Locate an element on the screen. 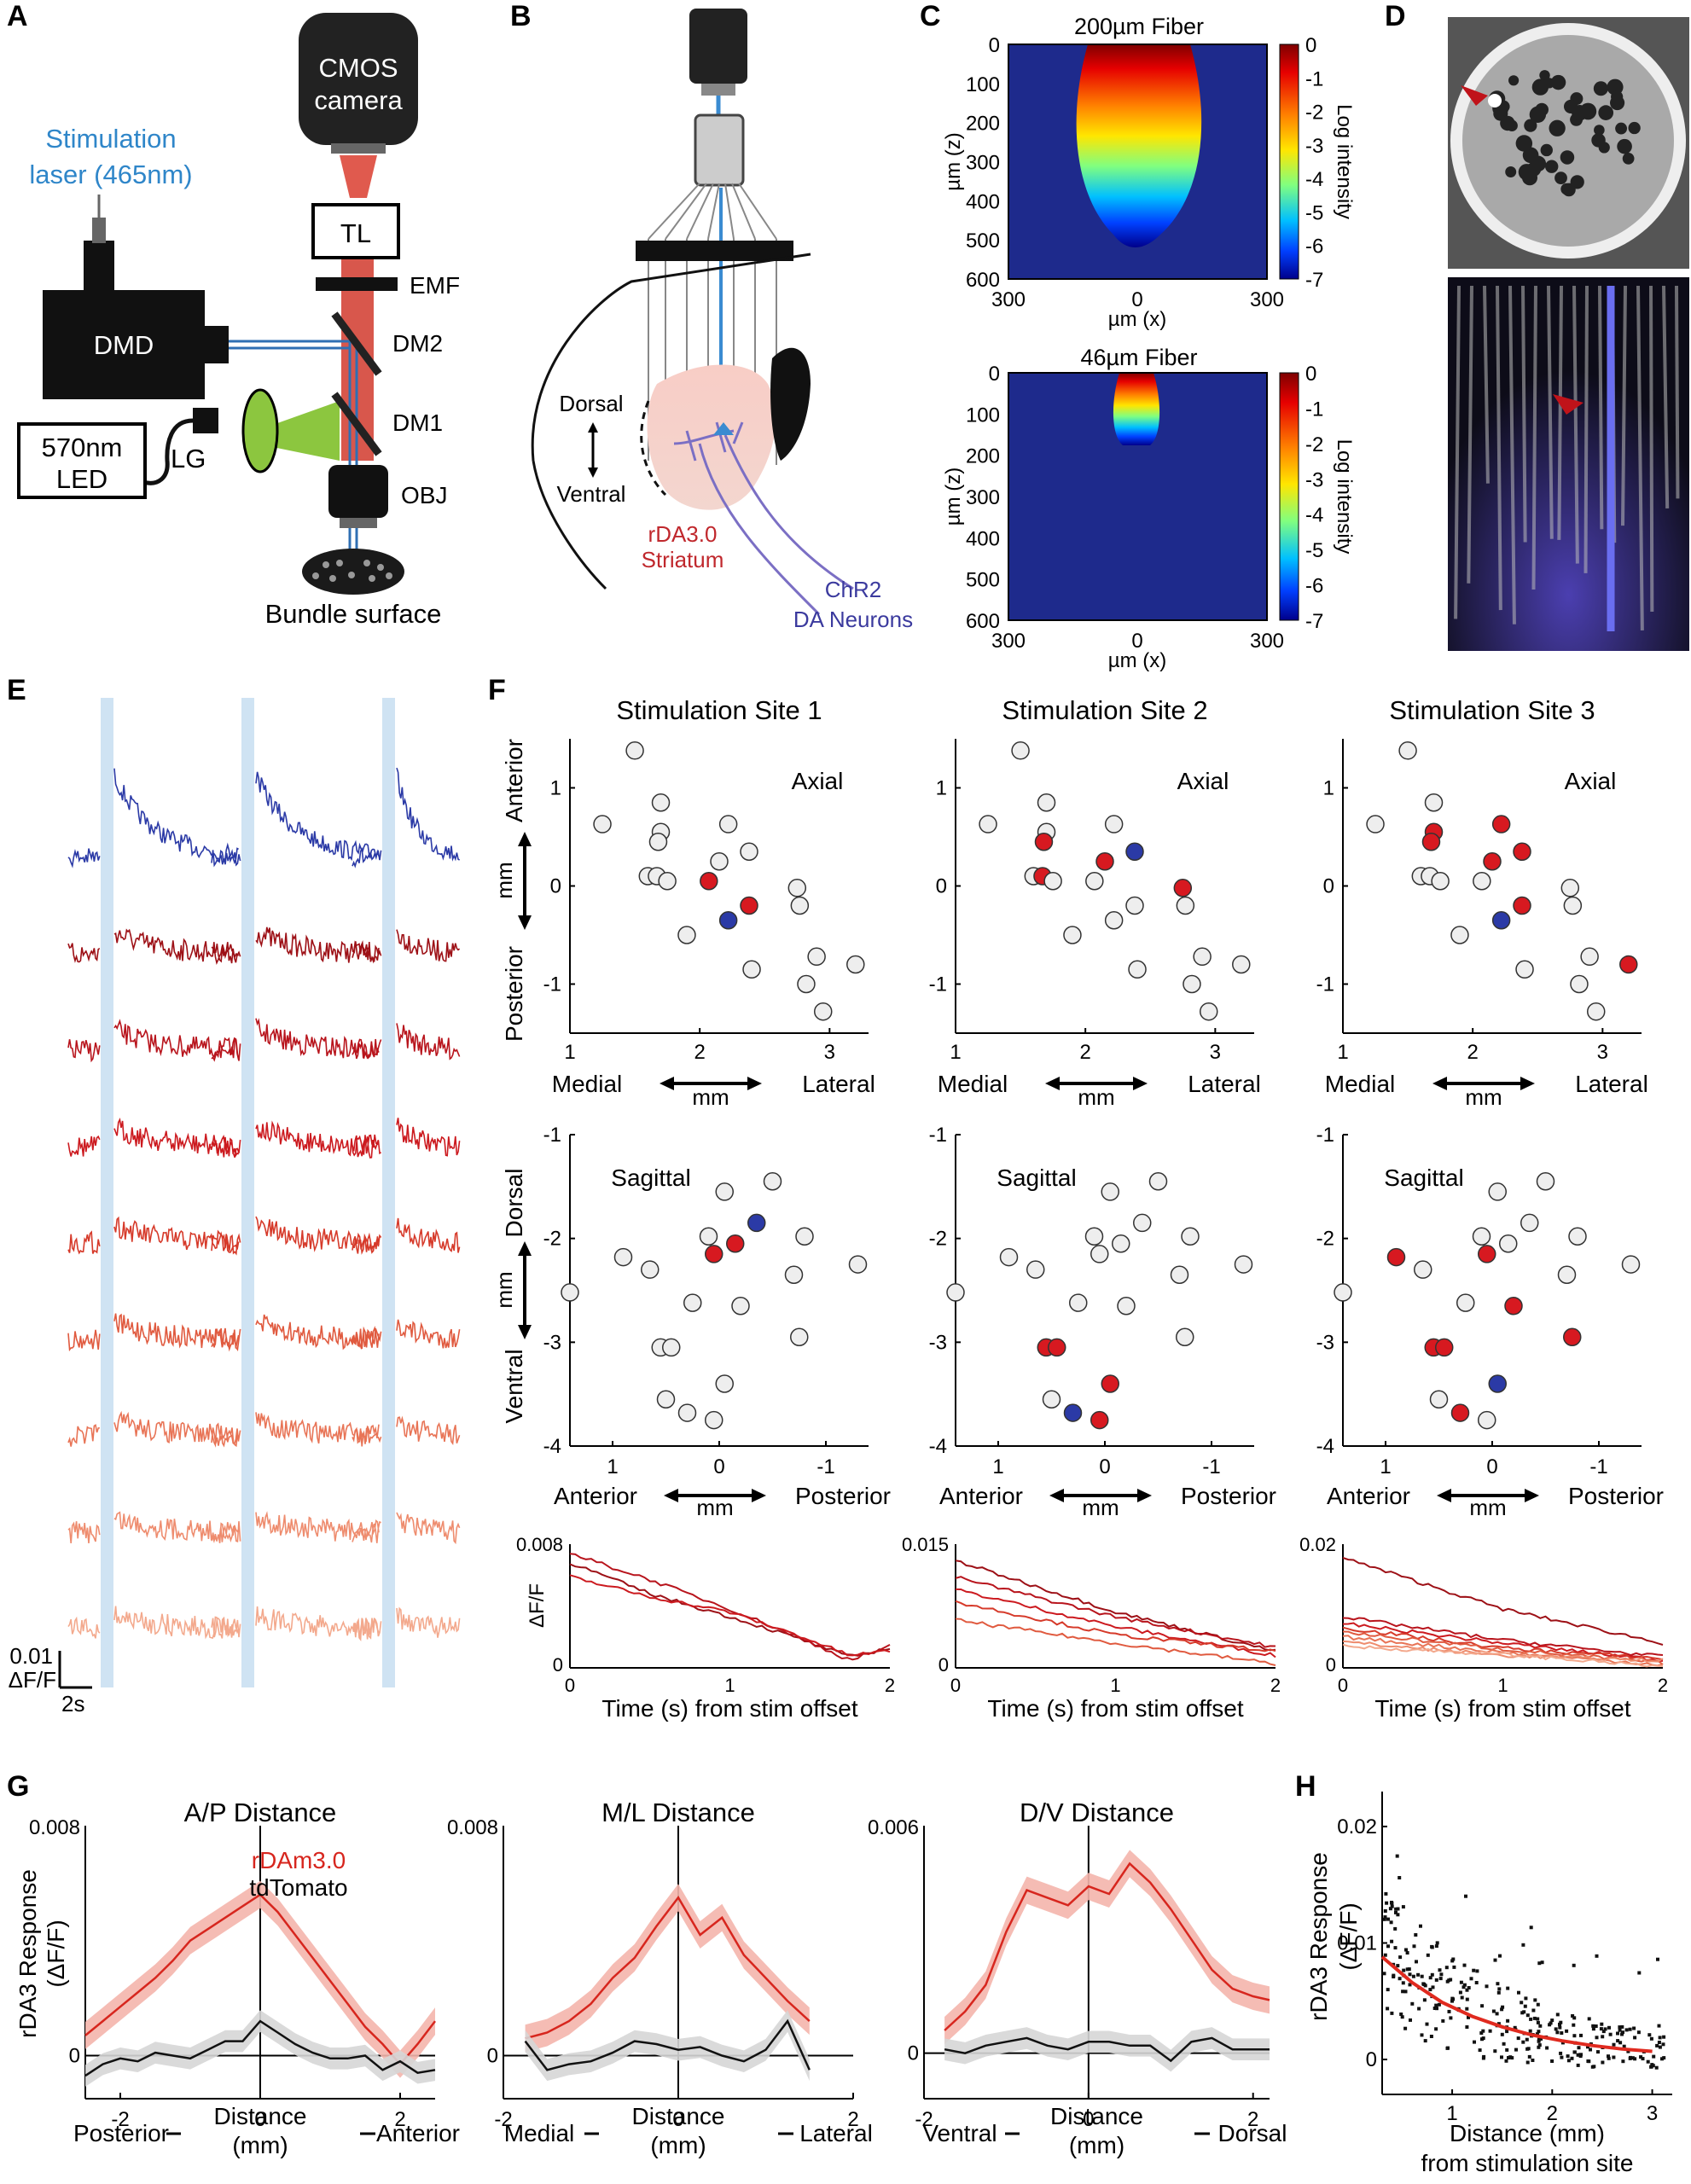 The image size is (1691, 2184). f-axial-ytick: -1 is located at coordinates (552, 985).